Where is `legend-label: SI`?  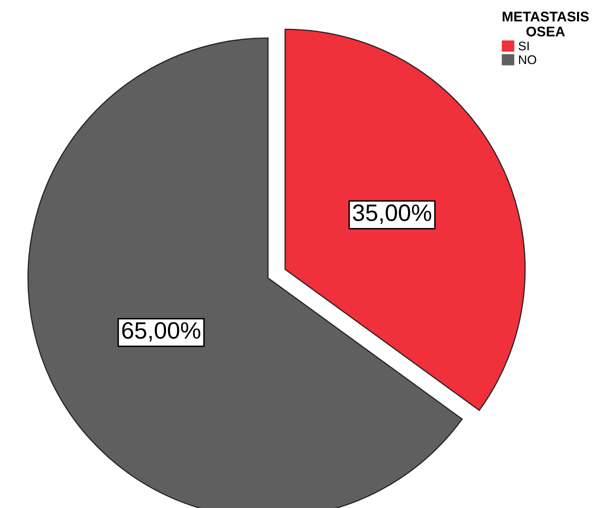
legend-label: SI is located at coordinates (523, 46).